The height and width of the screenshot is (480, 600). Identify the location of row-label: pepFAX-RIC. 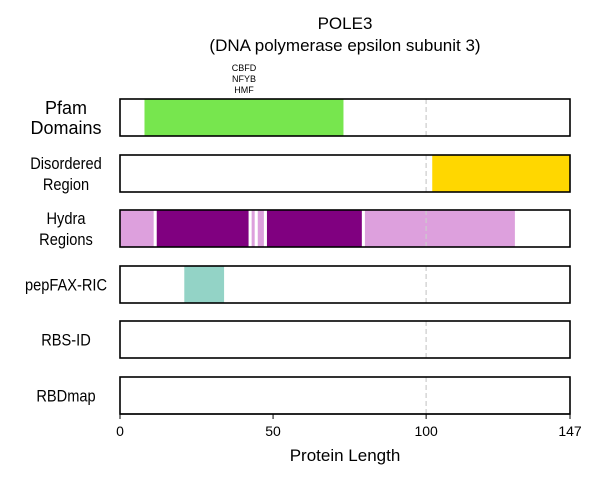
(66, 286).